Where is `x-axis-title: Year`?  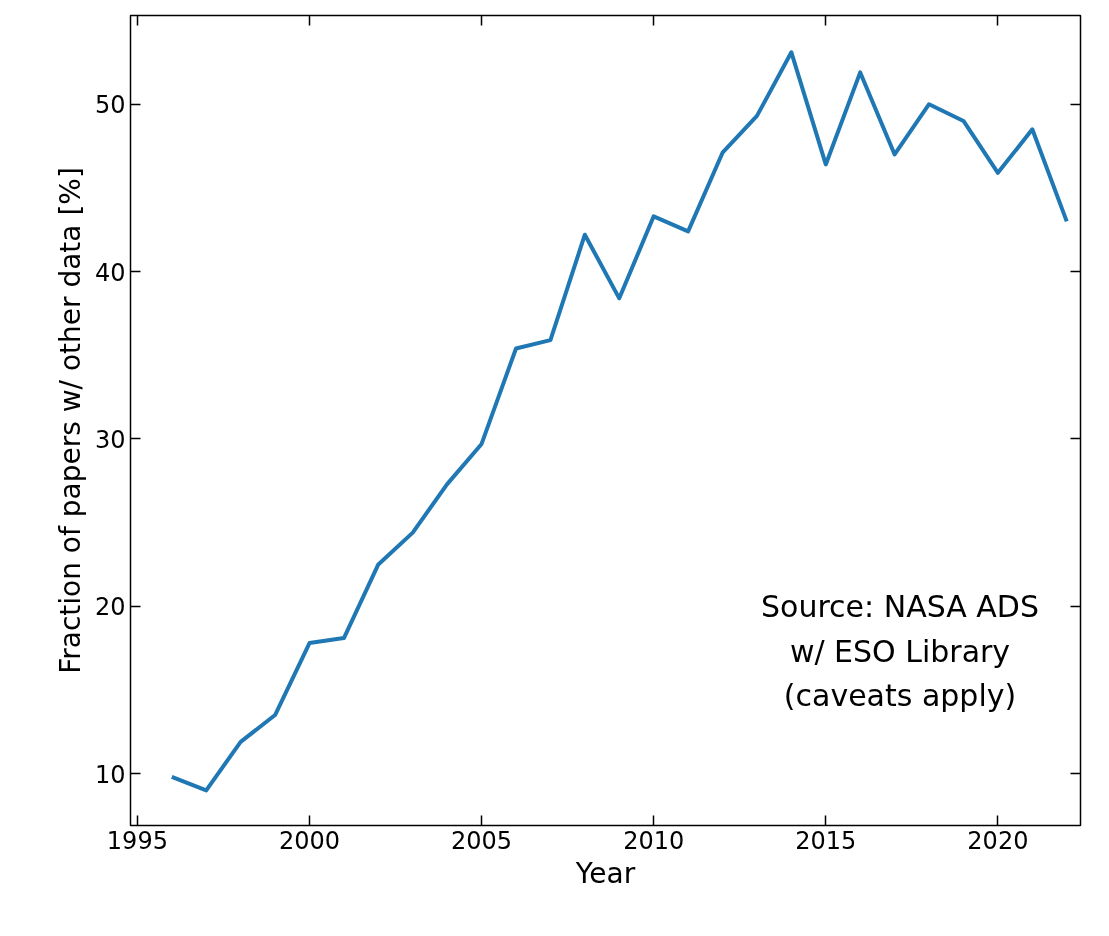 x-axis-title: Year is located at coordinates (605, 873).